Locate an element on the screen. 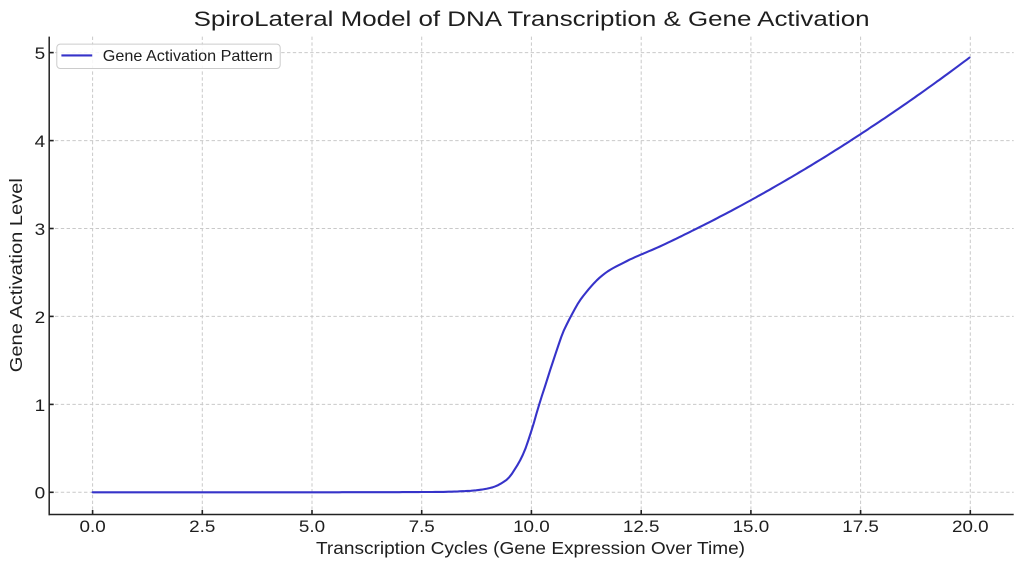  svg-text: 2 is located at coordinates (40, 317).